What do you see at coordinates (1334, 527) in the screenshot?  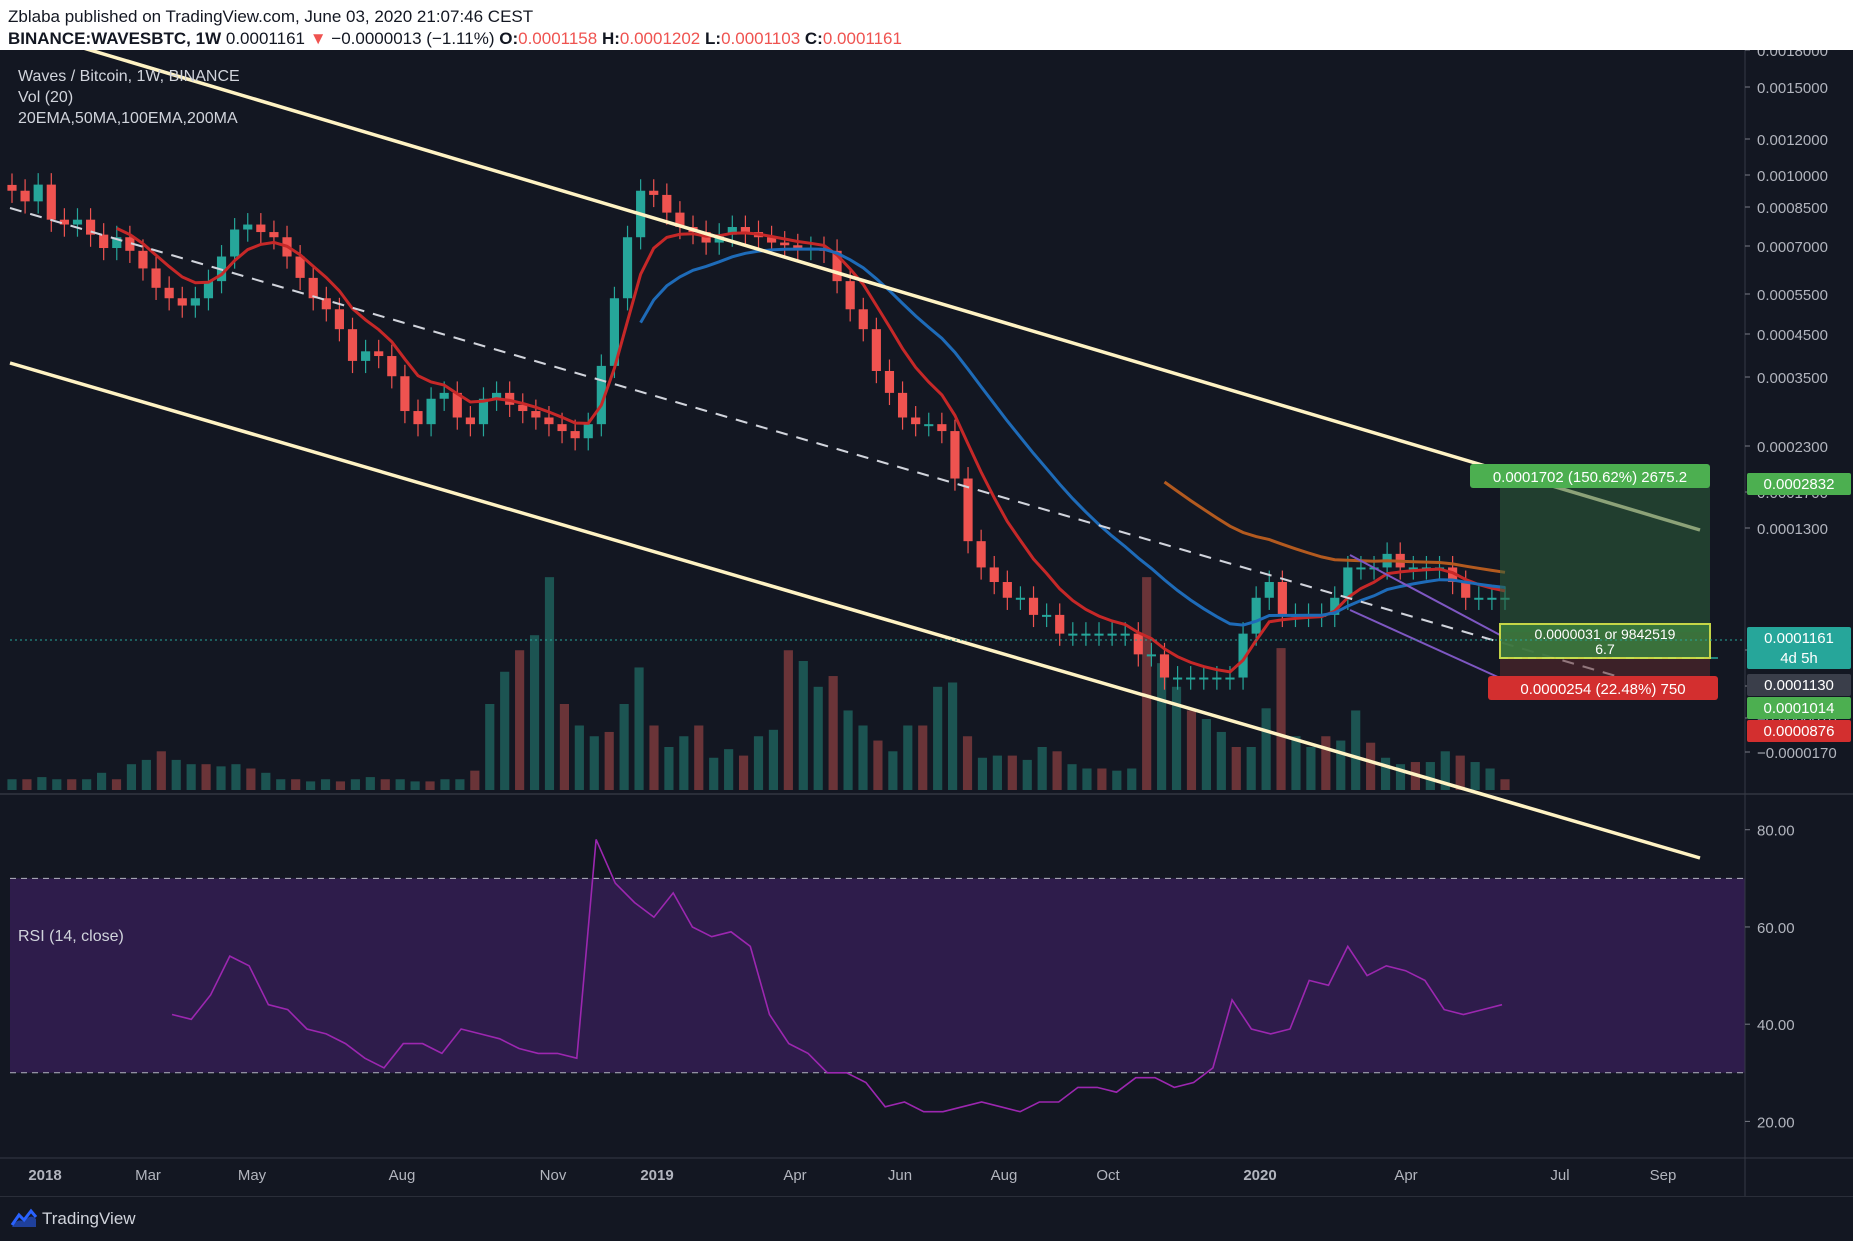 I see `ema100-line` at bounding box center [1334, 527].